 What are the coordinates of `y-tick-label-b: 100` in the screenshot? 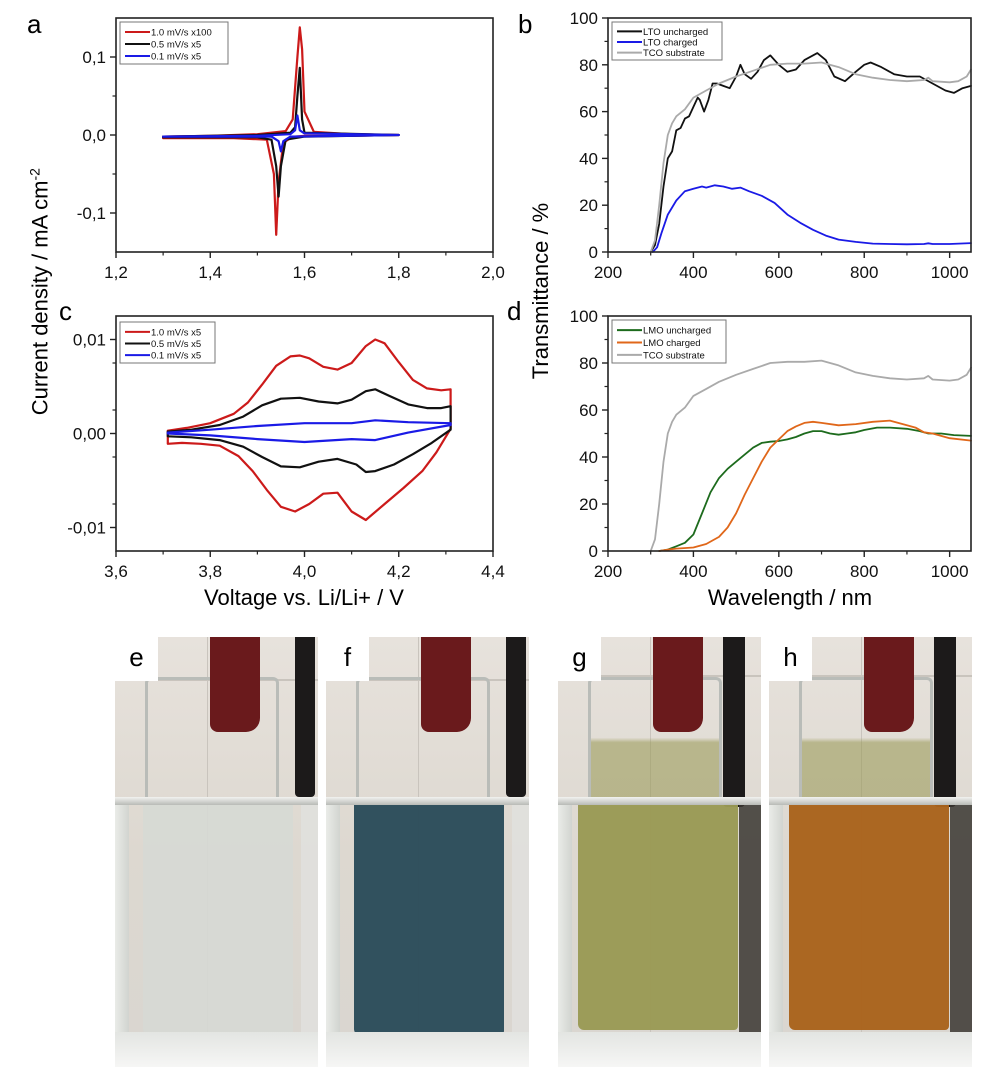 It's located at (584, 18).